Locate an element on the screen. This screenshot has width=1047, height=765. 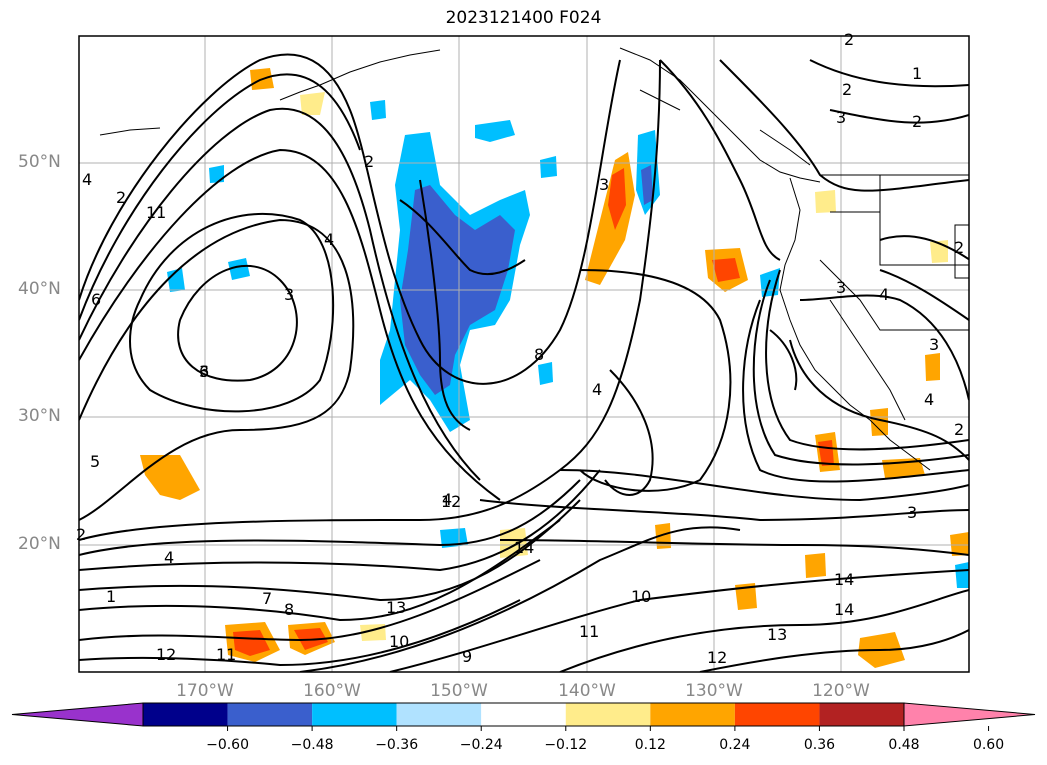
map-title: 2023121400 F024 is located at coordinates (523, 18).